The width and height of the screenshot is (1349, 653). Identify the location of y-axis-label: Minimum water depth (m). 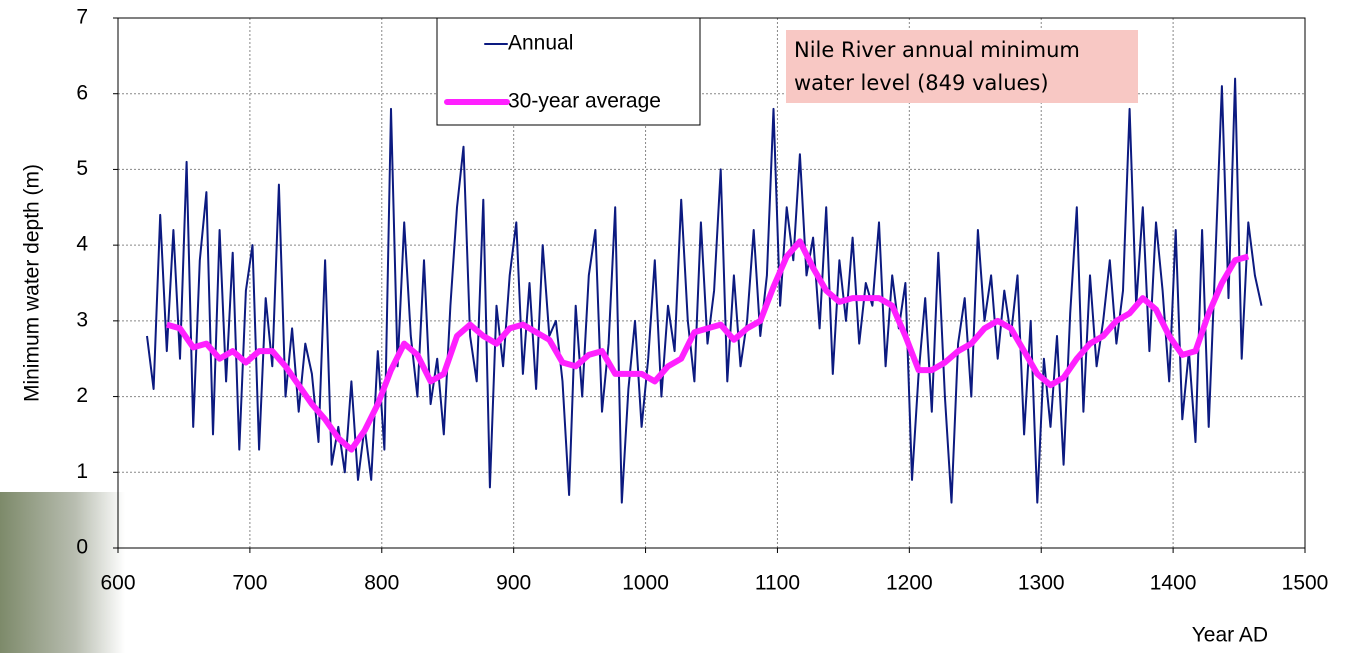
(32, 283).